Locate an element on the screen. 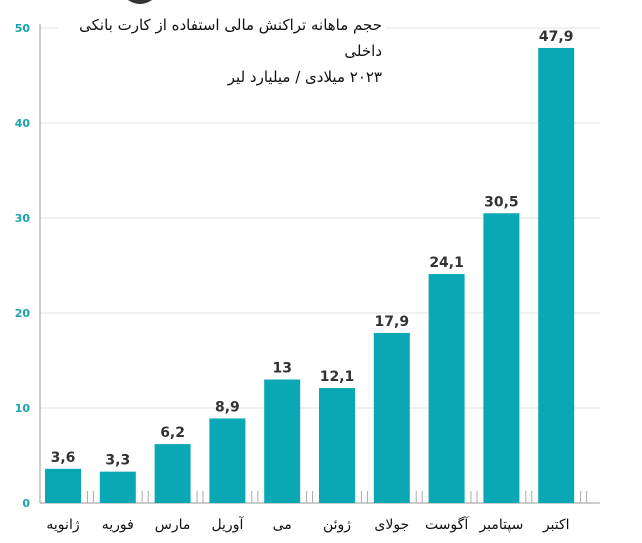  data-label: 3,3 is located at coordinates (117, 461).